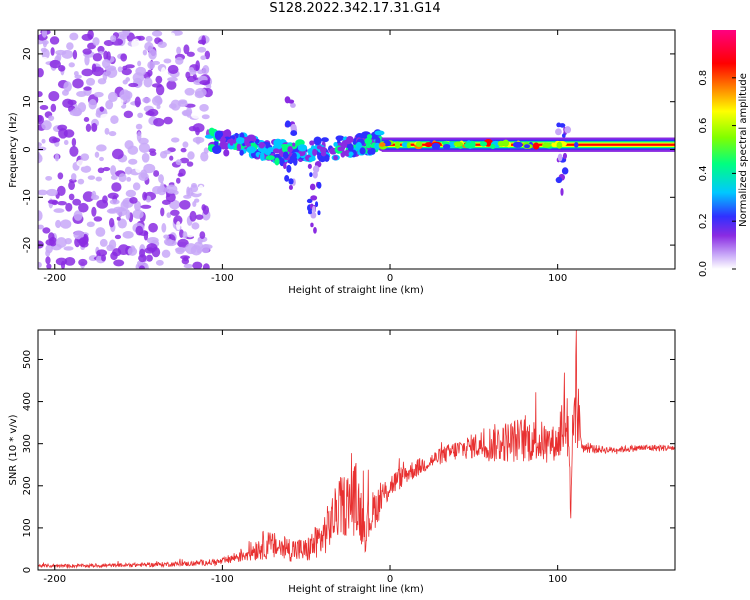 This screenshot has width=750, height=600. I want to click on spectrogram-x-tick-label: 100, so click(557, 278).